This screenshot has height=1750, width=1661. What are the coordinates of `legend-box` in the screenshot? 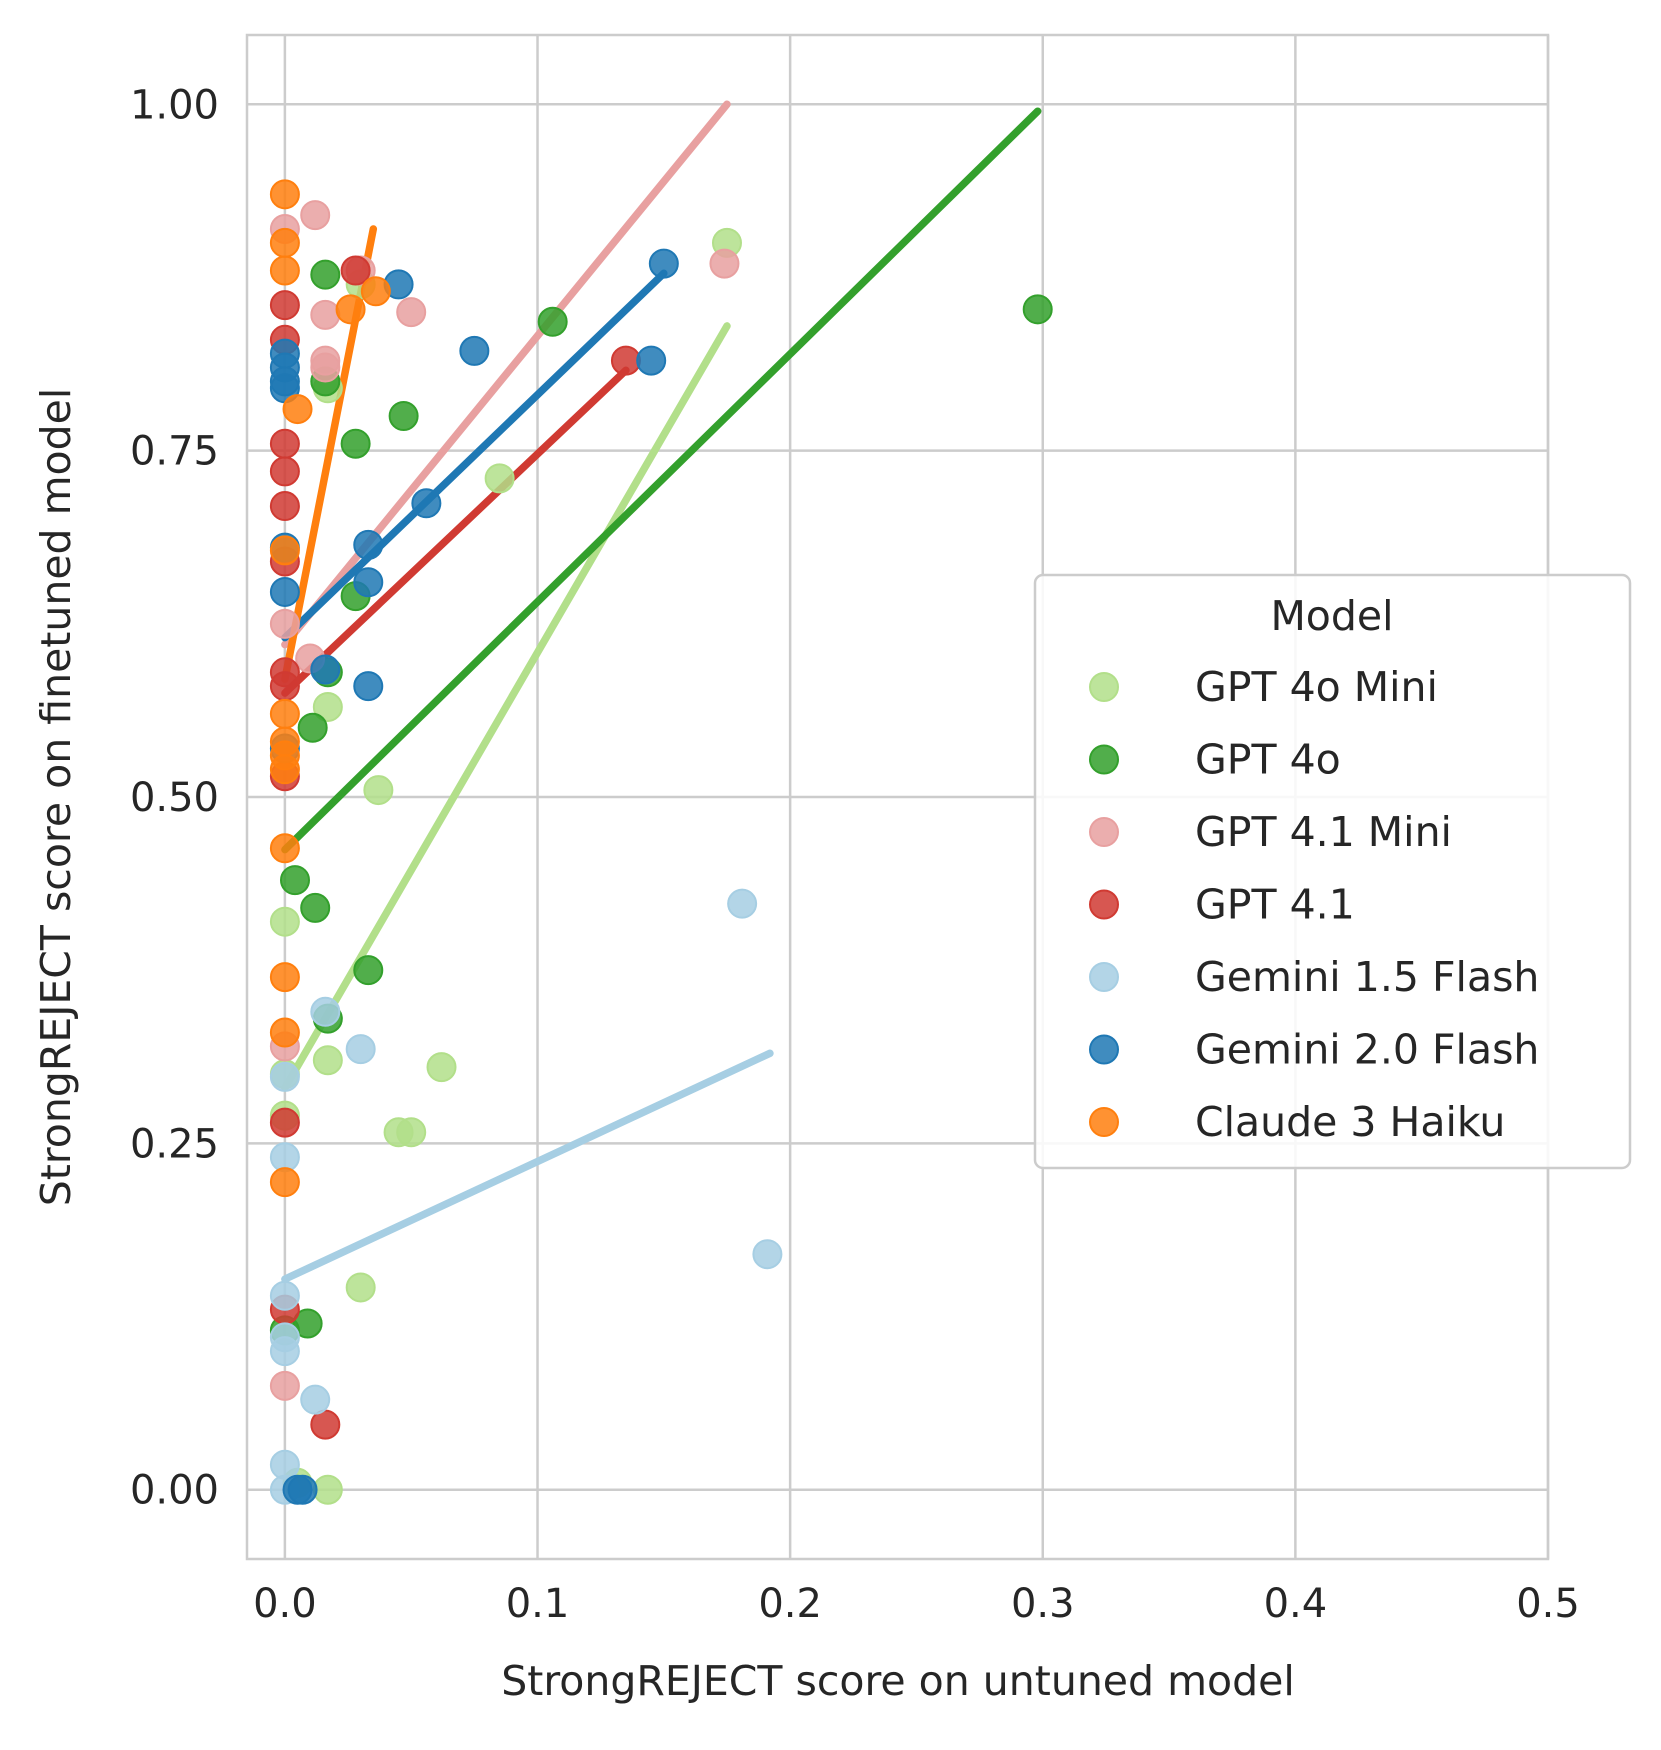 It's located at (1332, 871).